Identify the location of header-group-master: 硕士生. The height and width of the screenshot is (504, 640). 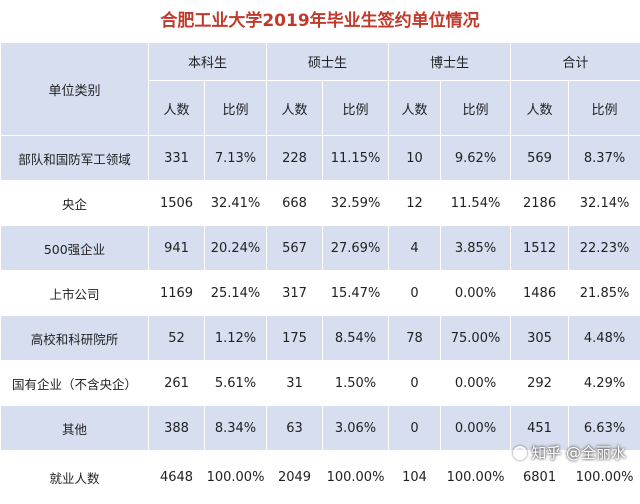
(328, 62).